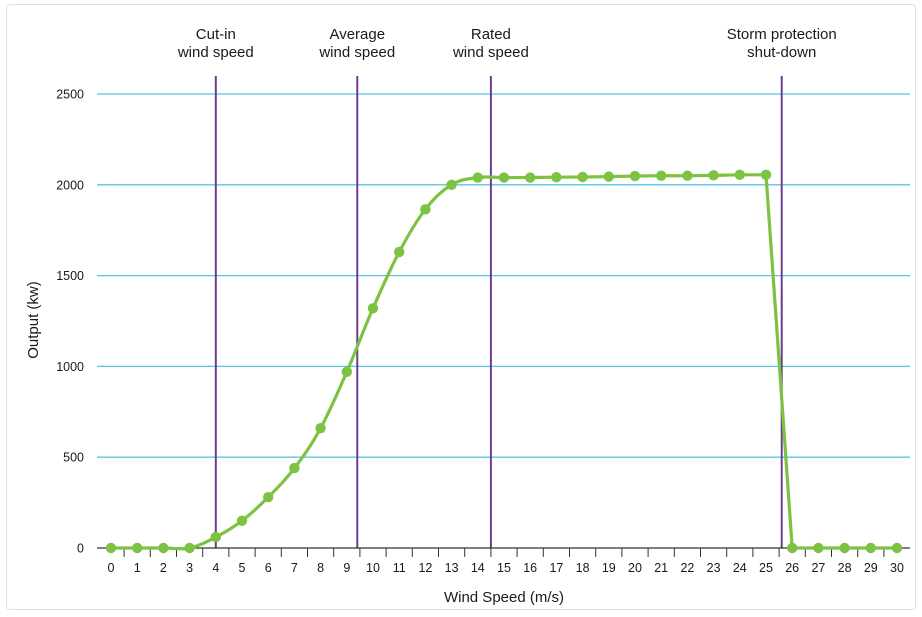  I want to click on annotation-label-line: Cut-in, so click(216, 34).